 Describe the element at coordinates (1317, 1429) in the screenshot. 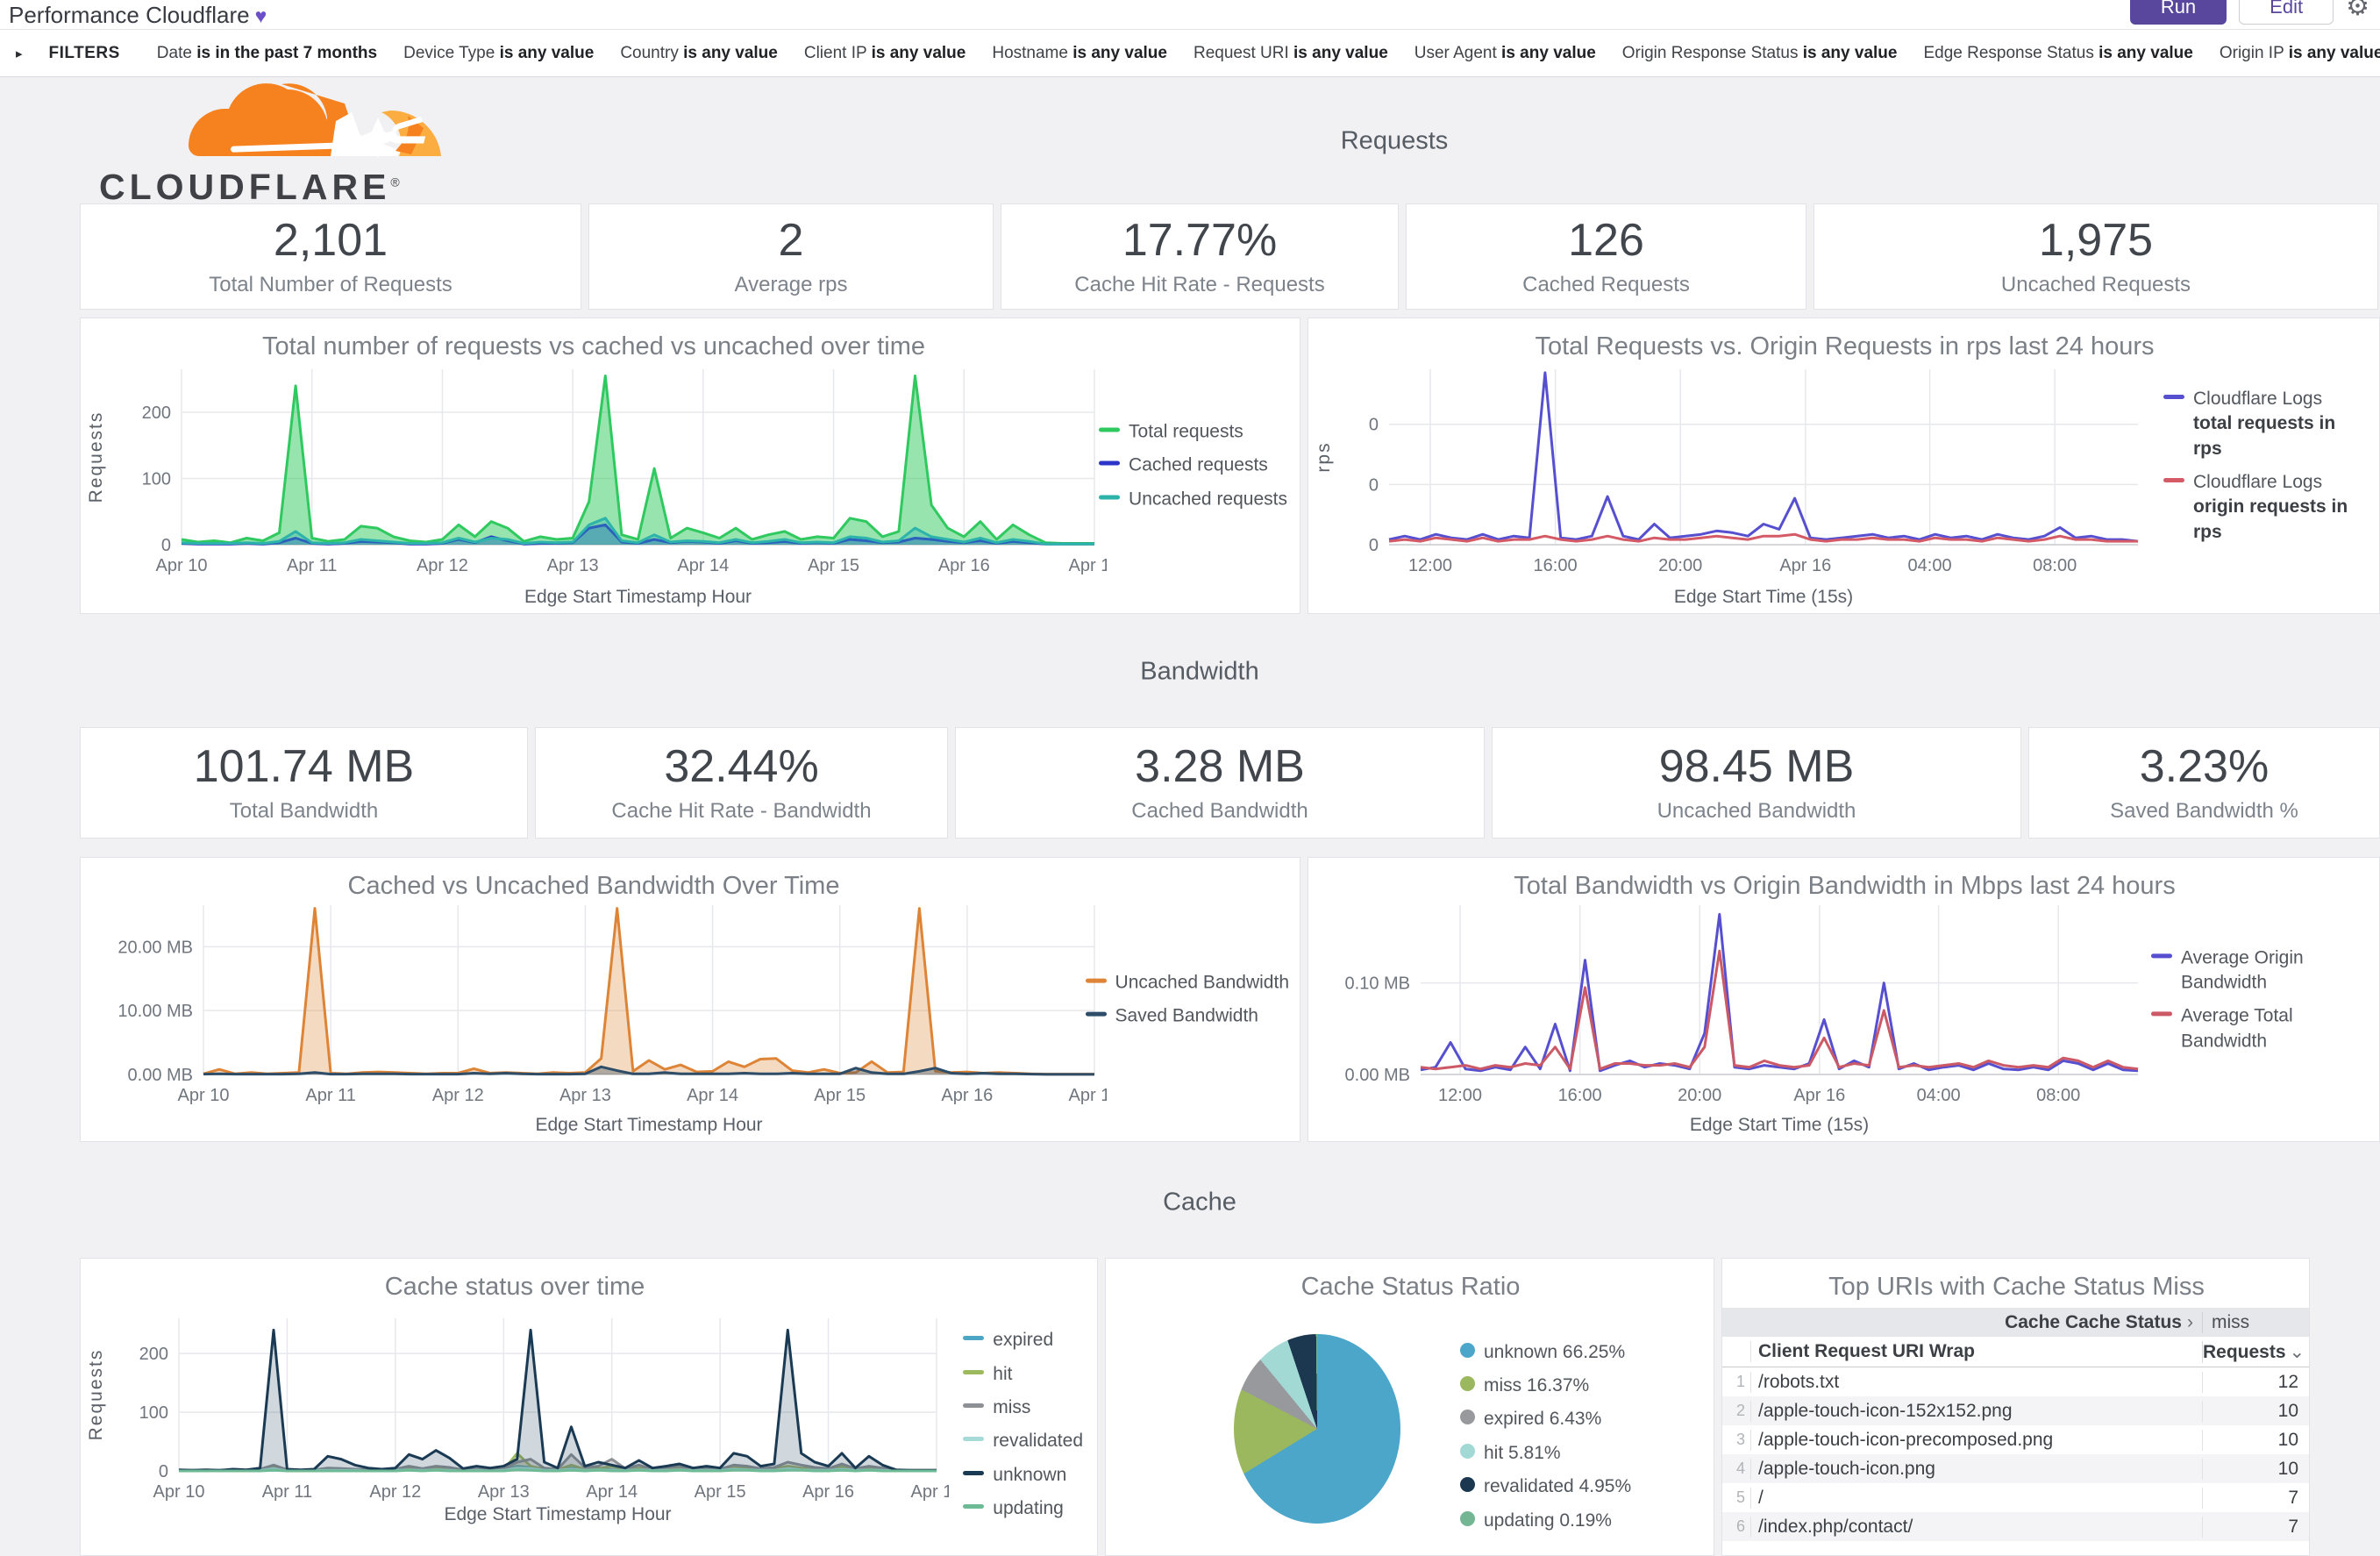

I see `cache-status-ratio-pie` at that location.